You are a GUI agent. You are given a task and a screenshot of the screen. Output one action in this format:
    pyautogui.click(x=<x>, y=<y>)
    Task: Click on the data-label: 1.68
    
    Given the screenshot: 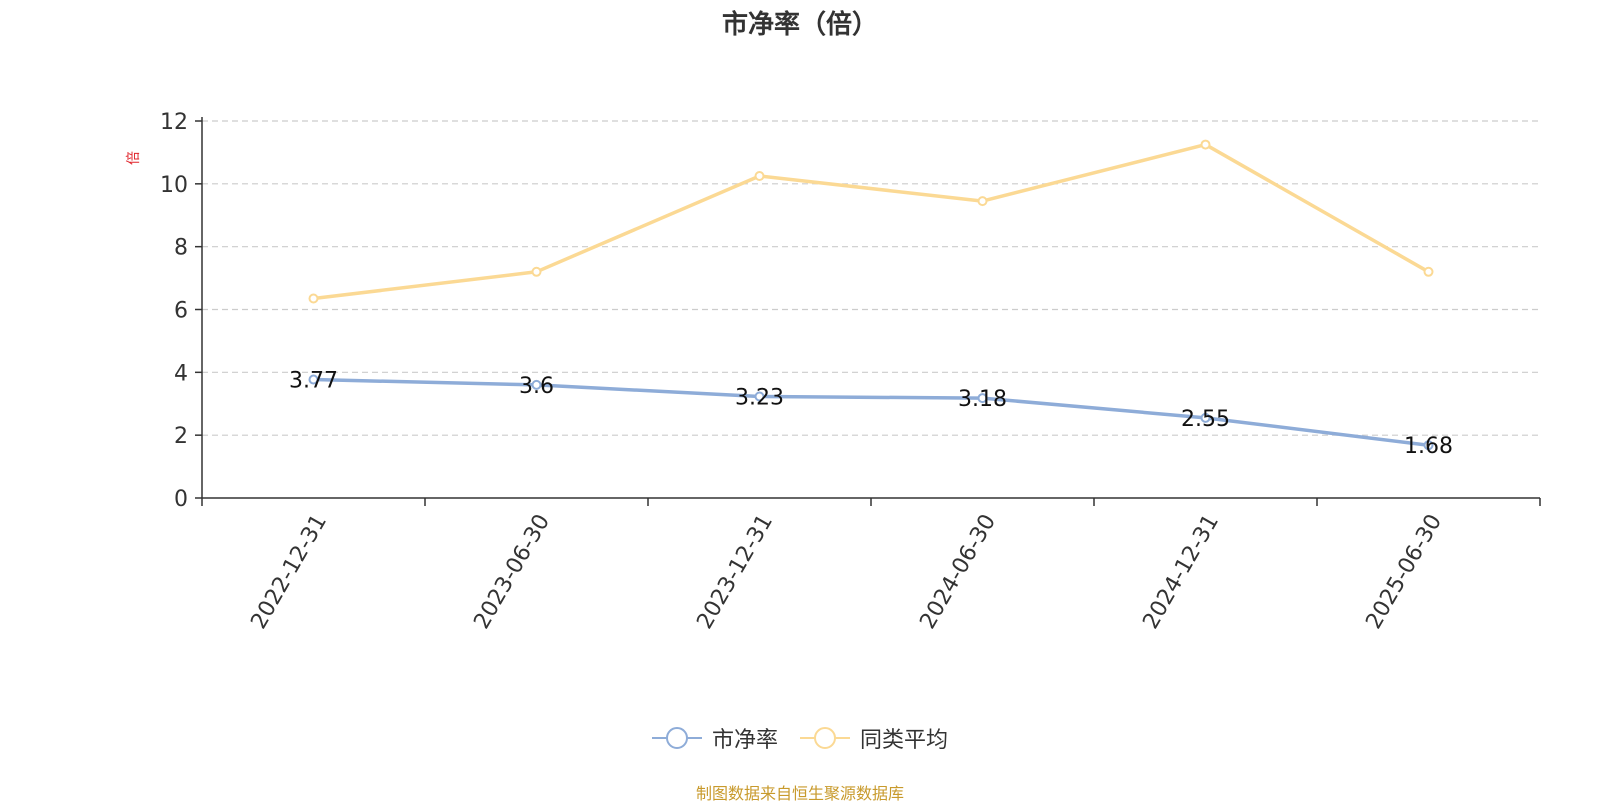 What is the action you would take?
    pyautogui.click(x=1428, y=446)
    